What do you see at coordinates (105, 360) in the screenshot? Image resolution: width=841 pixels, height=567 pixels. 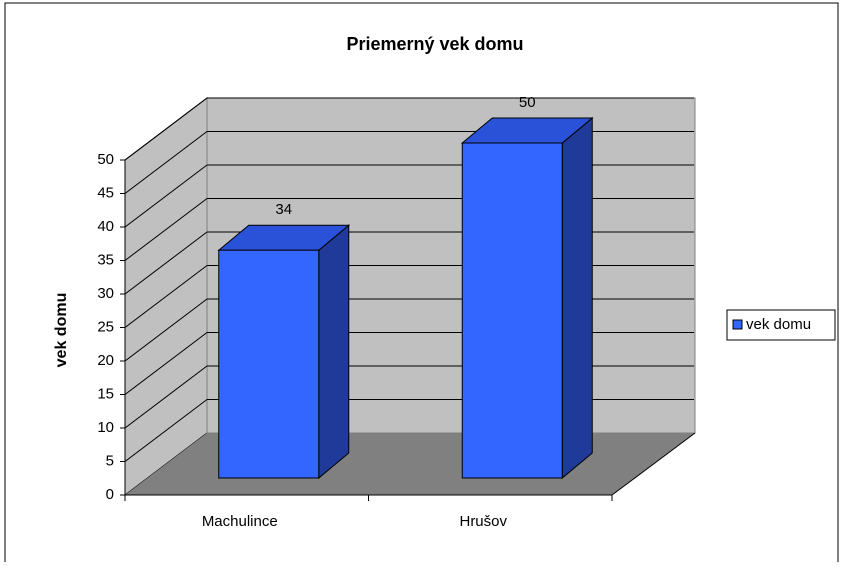 I see `y-tick-label: 20` at bounding box center [105, 360].